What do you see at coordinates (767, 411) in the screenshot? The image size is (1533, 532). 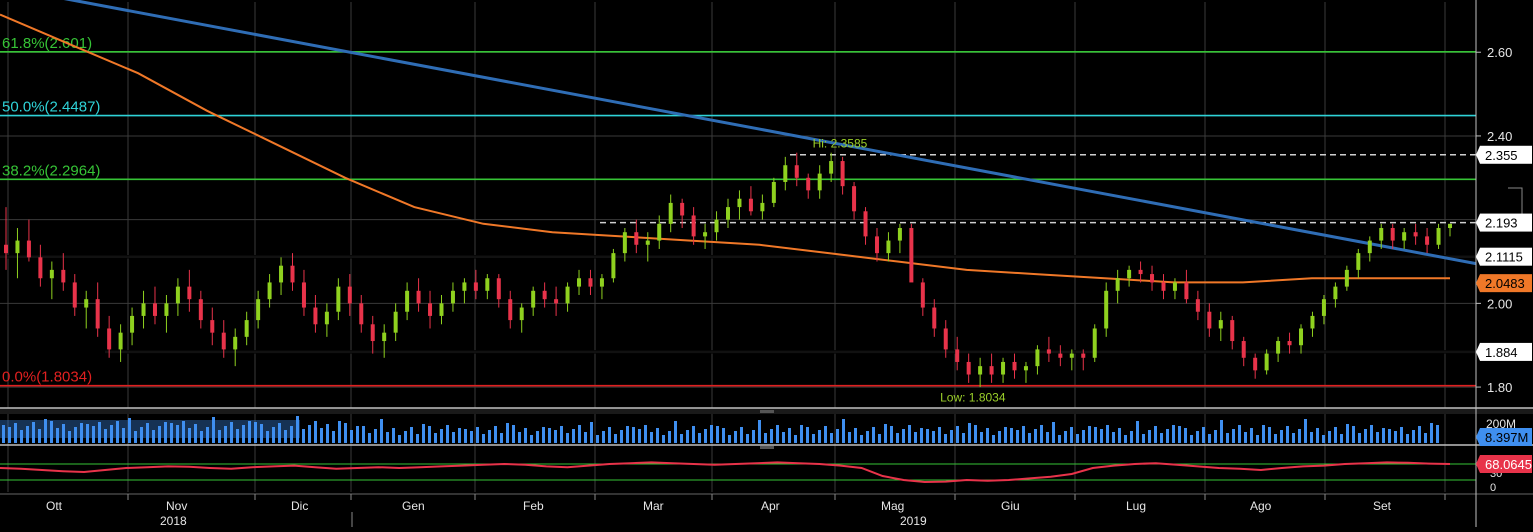 I see `panel-grip` at bounding box center [767, 411].